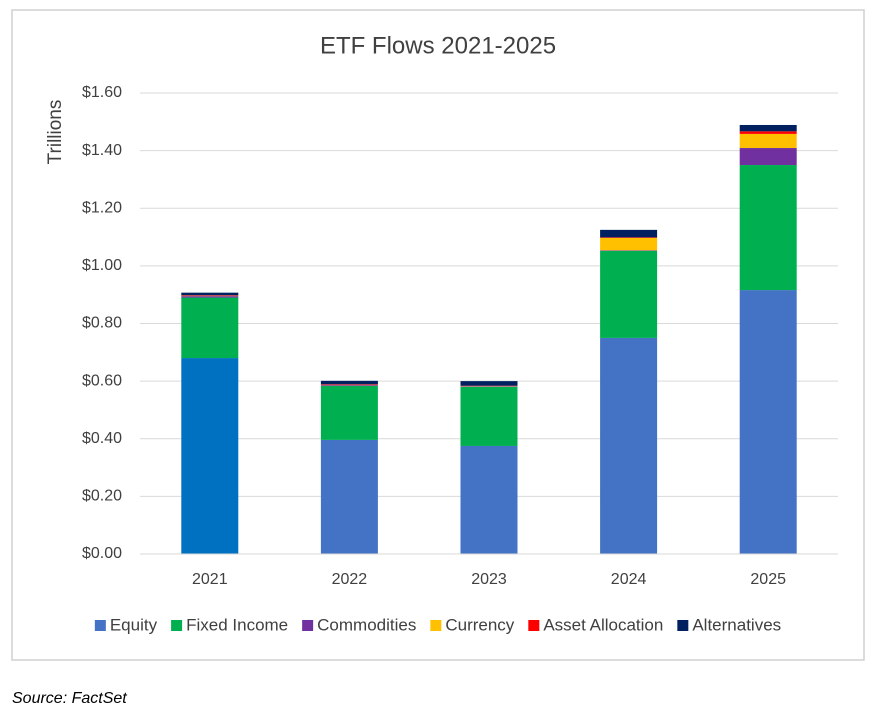  Describe the element at coordinates (629, 579) in the screenshot. I see `x-tick-label: 2024` at that location.